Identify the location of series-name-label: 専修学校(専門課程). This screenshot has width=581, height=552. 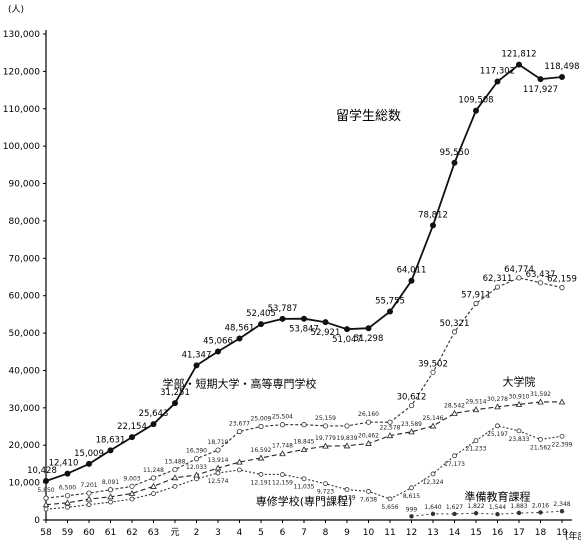
(304, 501).